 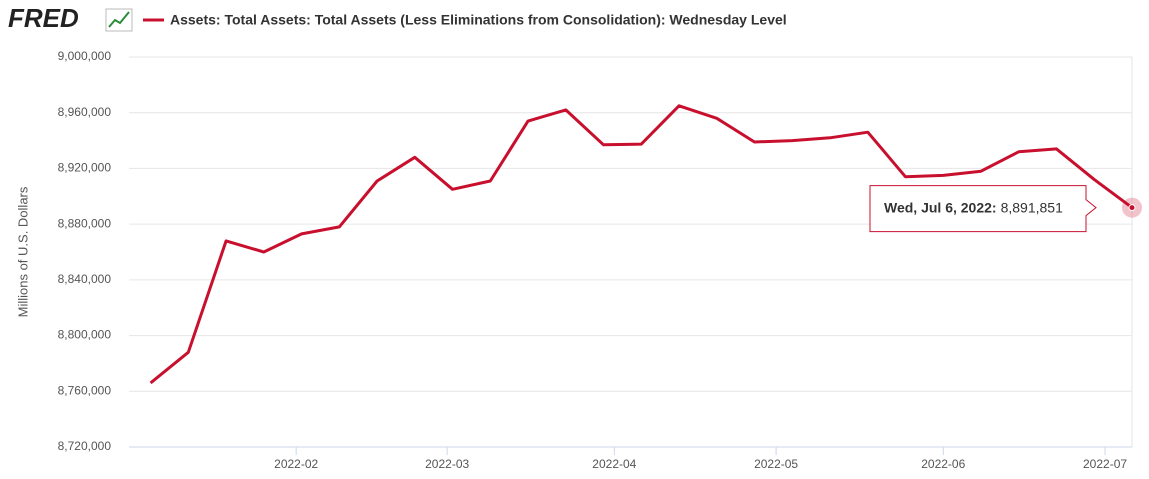 I want to click on y-tick-label: 8,840,000, so click(x=85, y=279).